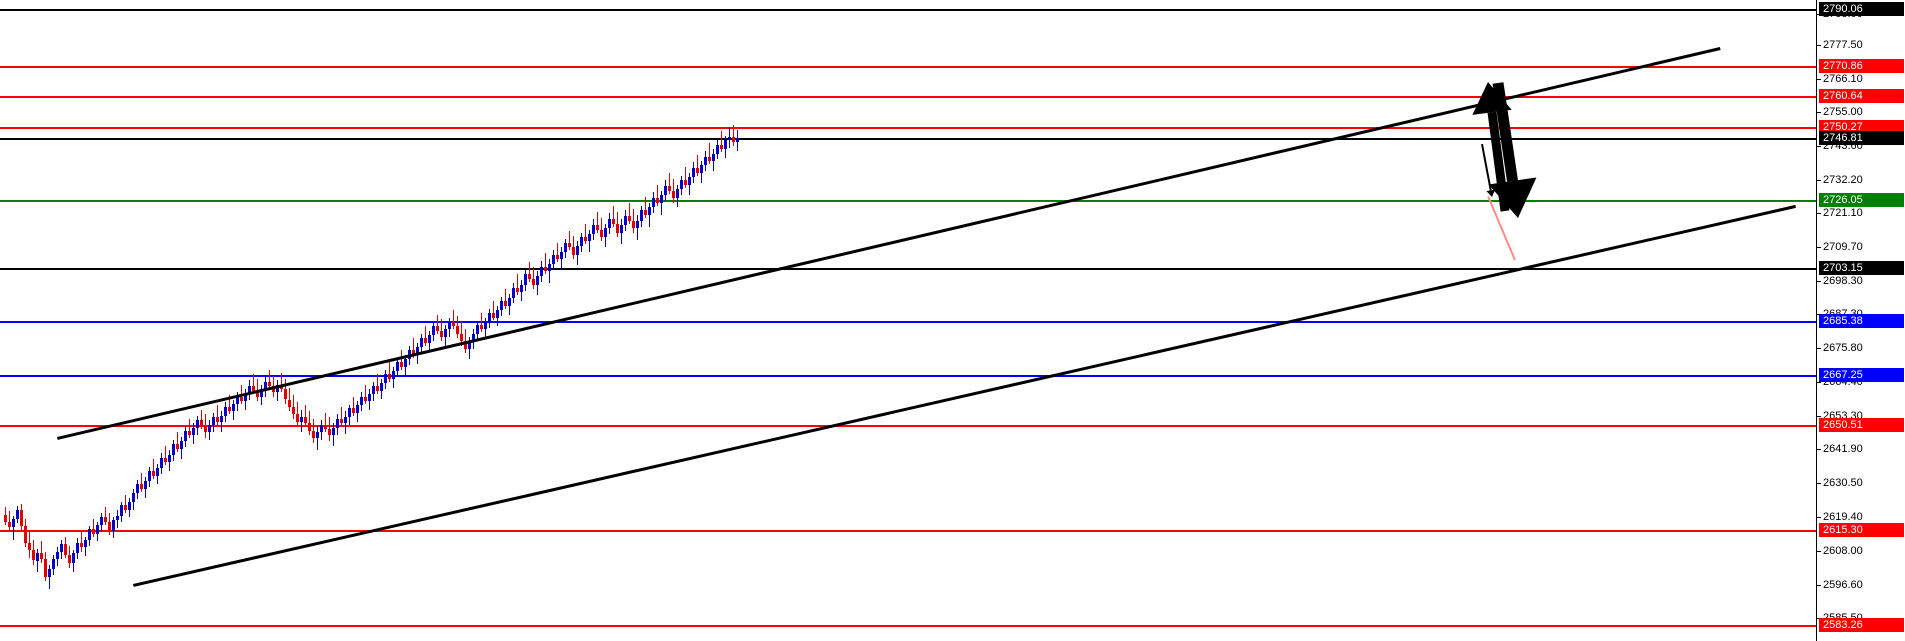 The height and width of the screenshot is (641, 1905). I want to click on price-level-badge-2726-05: 2726.05, so click(1861, 200).